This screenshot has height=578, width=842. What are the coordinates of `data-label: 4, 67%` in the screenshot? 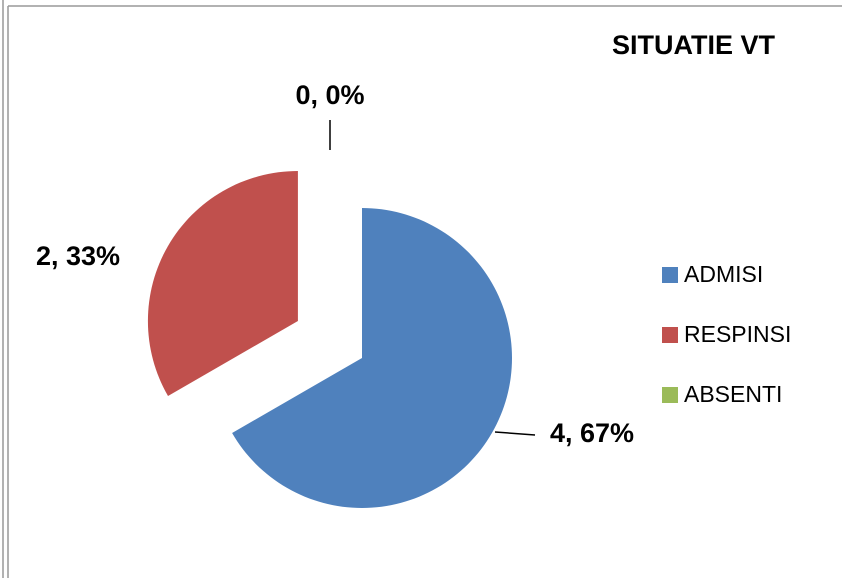 It's located at (592, 433).